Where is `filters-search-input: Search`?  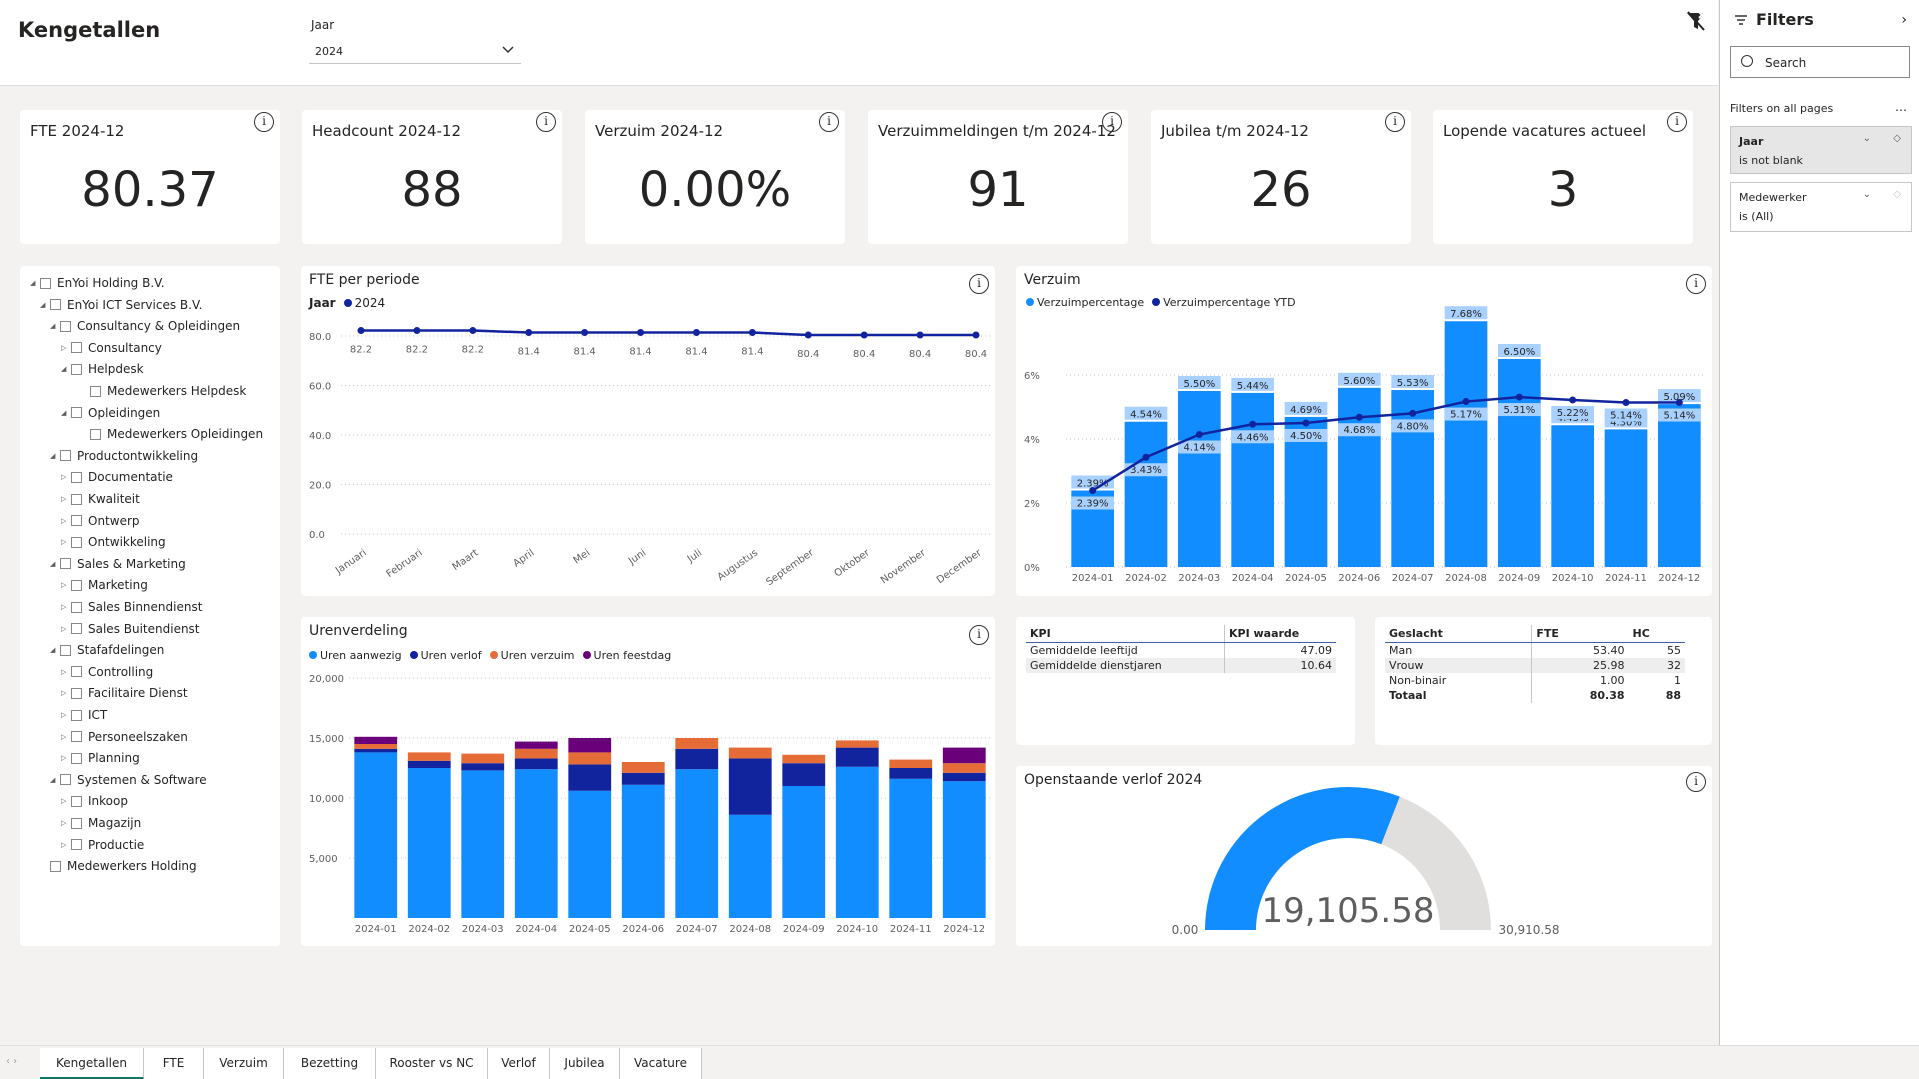
filters-search-input: Search is located at coordinates (1820, 62).